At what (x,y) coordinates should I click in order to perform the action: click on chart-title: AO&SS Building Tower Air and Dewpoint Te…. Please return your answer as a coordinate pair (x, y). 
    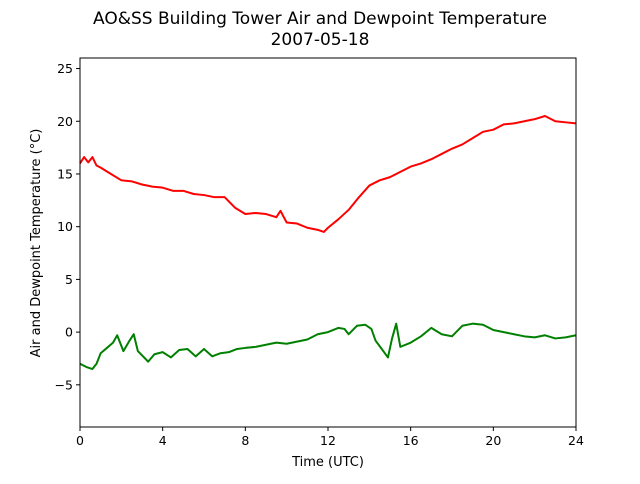
    Looking at the image, I should click on (320, 19).